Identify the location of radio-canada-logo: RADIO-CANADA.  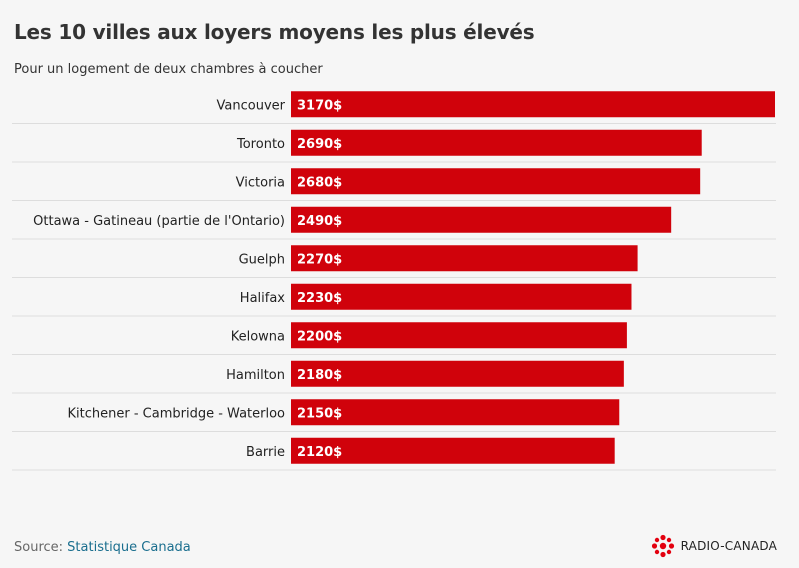
(714, 546).